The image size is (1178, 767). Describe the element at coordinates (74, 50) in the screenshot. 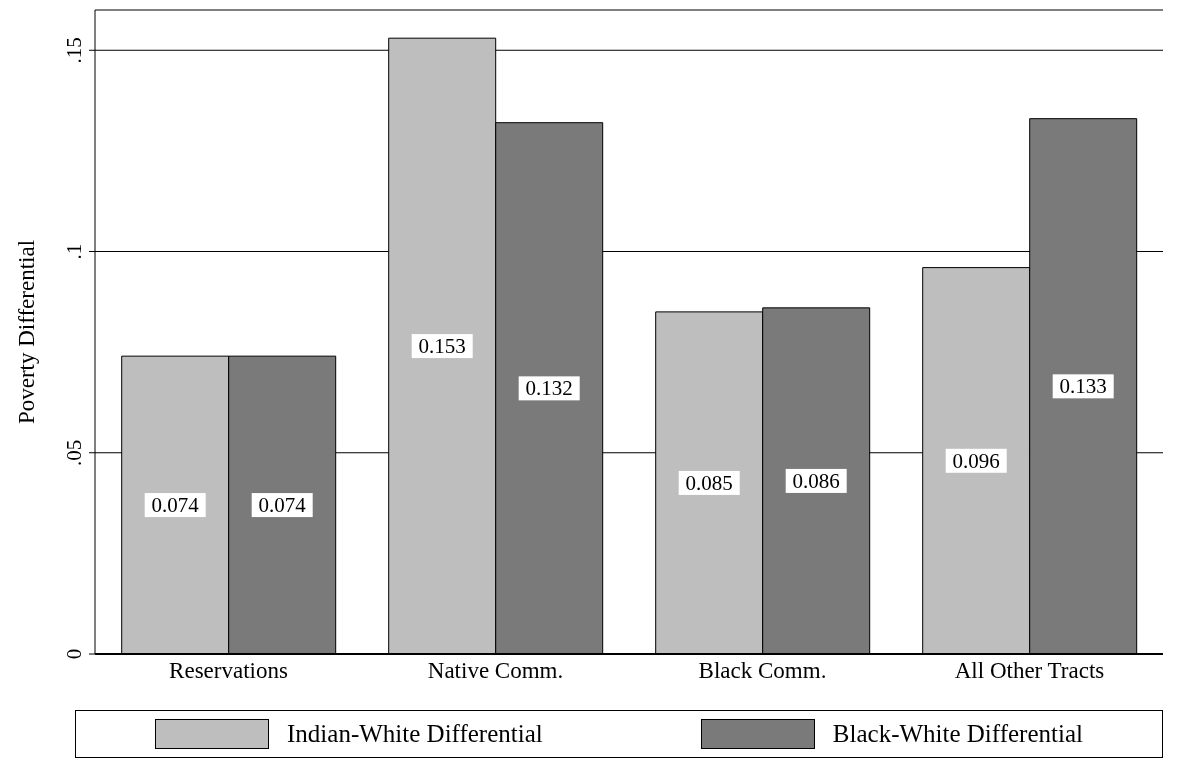

I see `y-tick-label: .15` at that location.